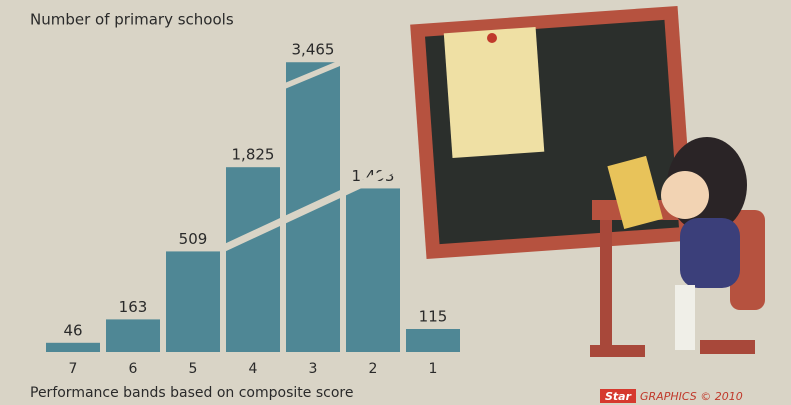  Describe the element at coordinates (253, 369) in the screenshot. I see `x-tick-label: 4` at that location.